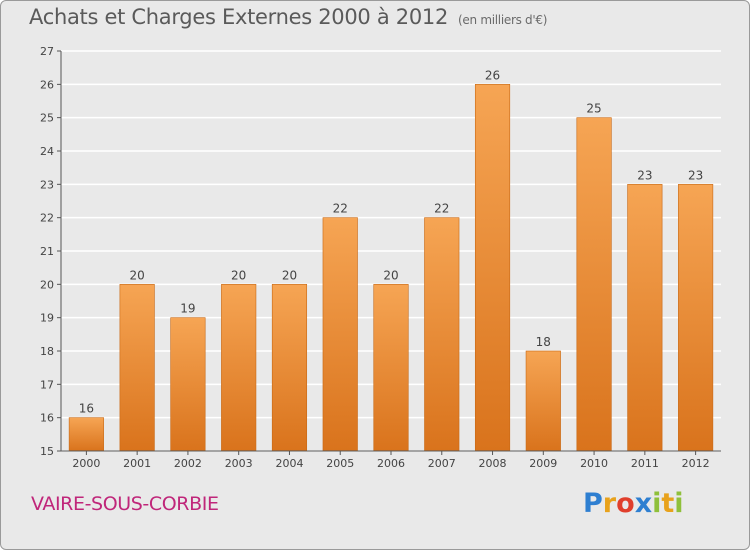 This screenshot has width=750, height=550. What do you see at coordinates (593, 109) in the screenshot?
I see `value-label-2010: 25` at bounding box center [593, 109].